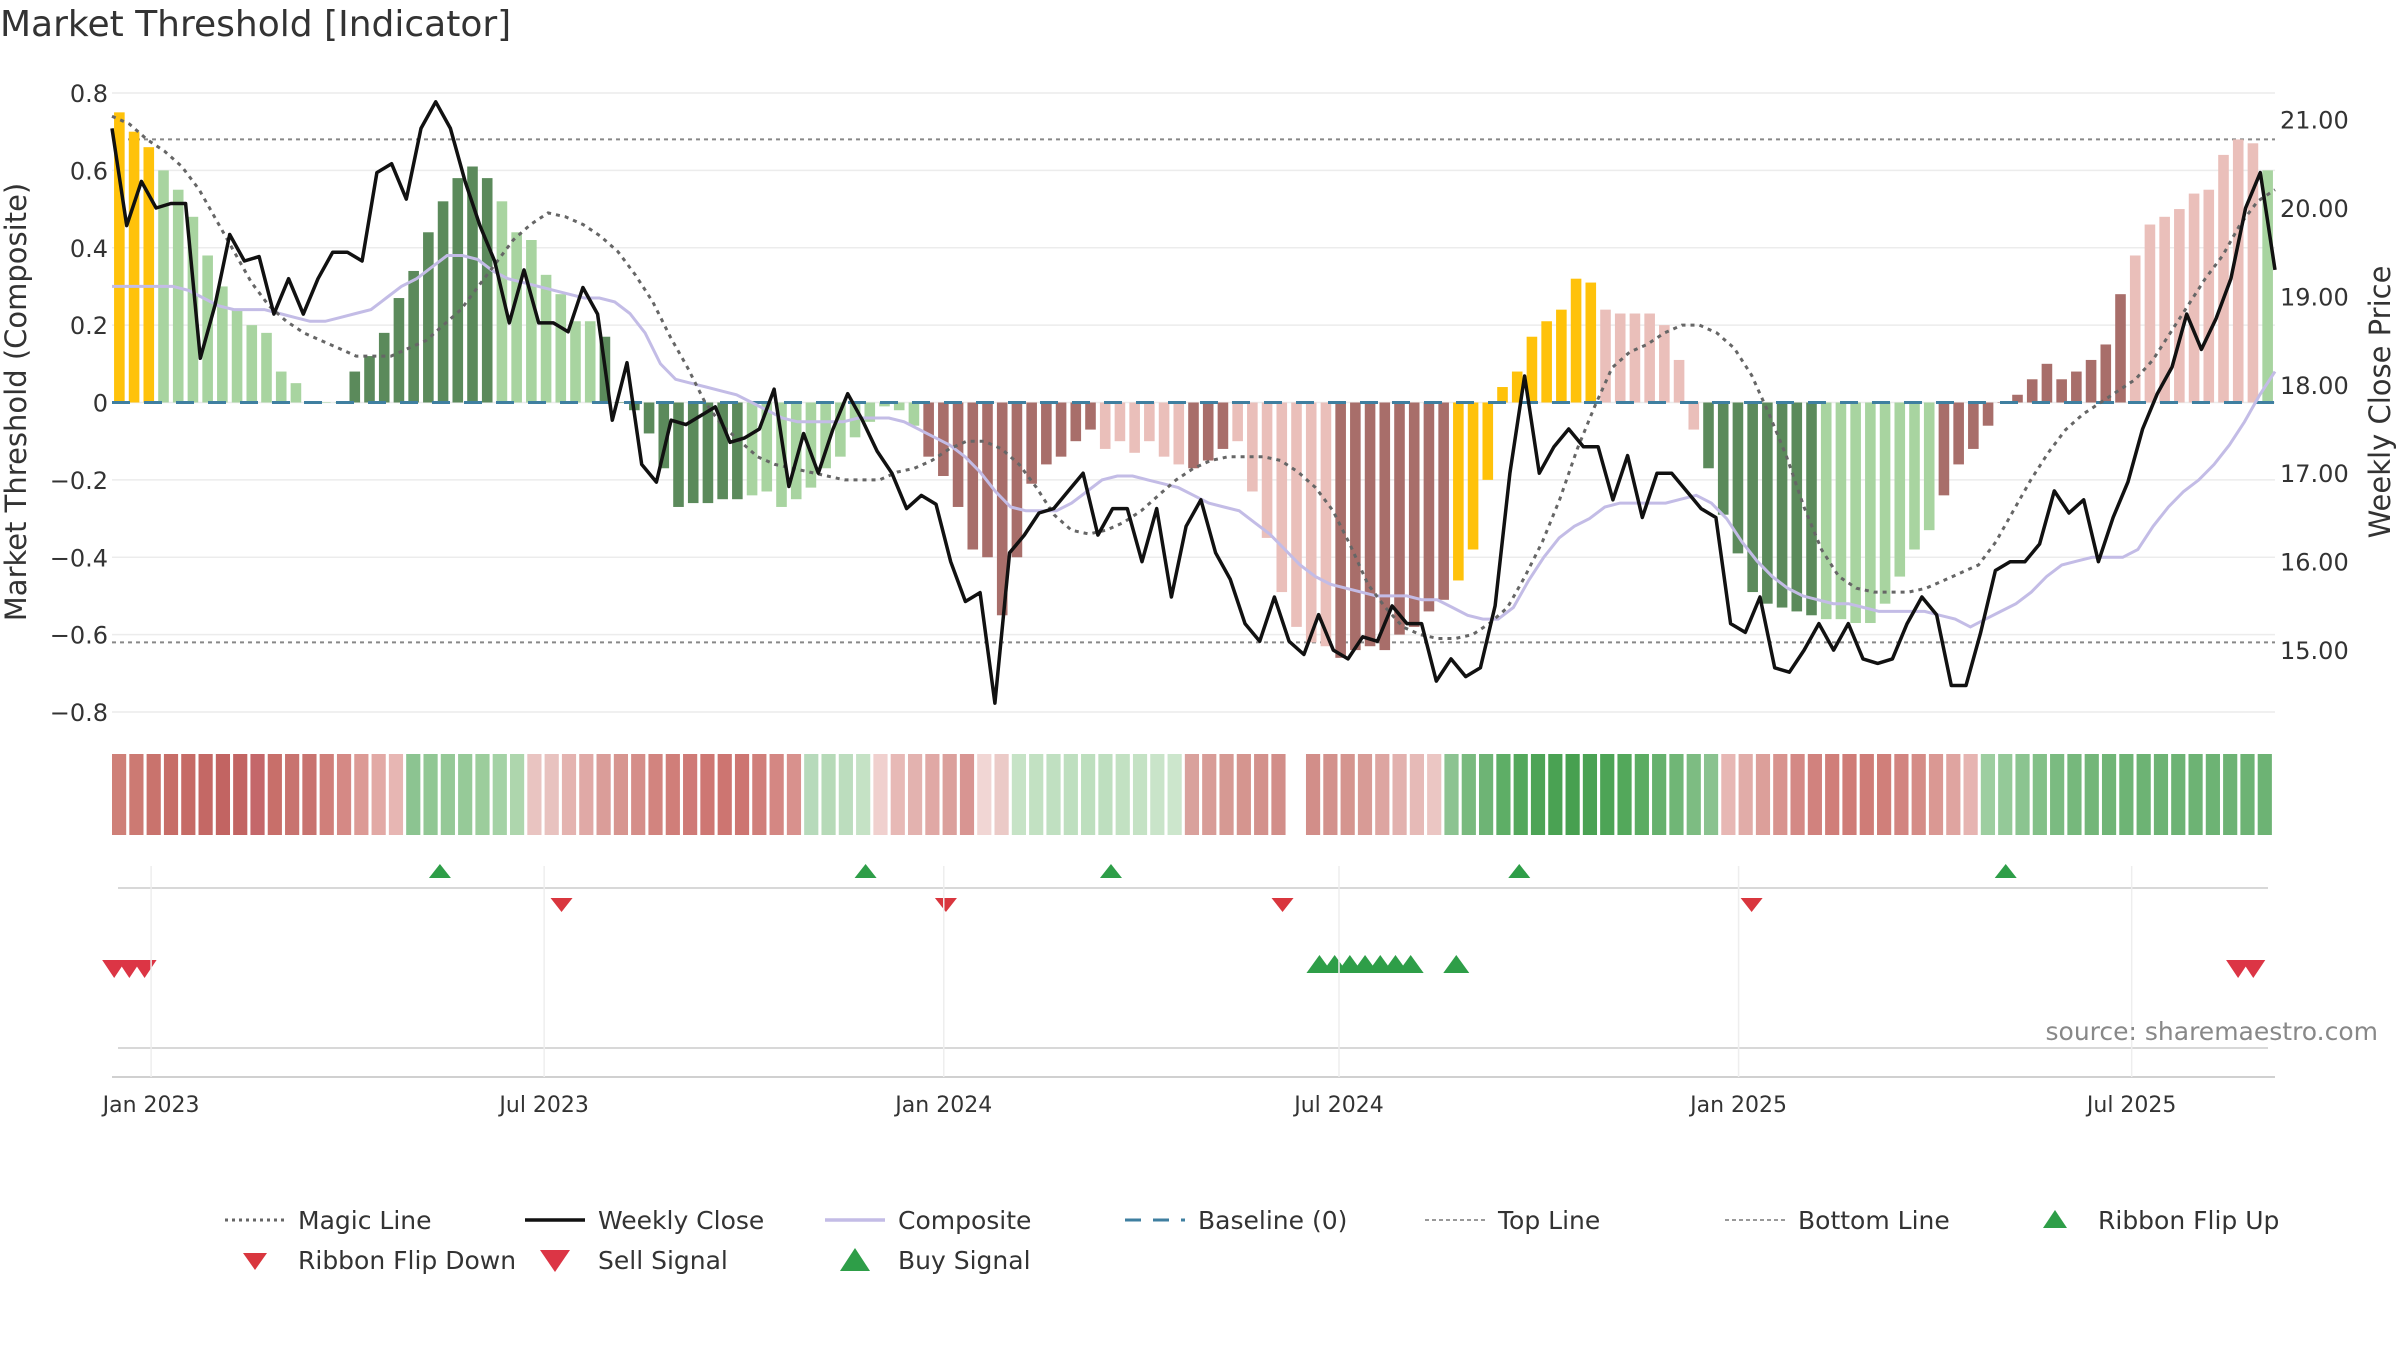 This screenshot has height=1350, width=2400. I want to click on y-left-tick-label: −0.2, so click(79, 481).